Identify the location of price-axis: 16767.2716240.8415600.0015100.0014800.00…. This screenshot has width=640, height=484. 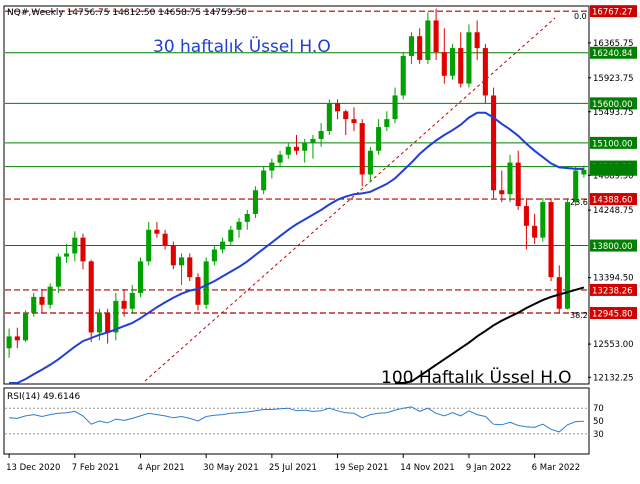
(612, 194).